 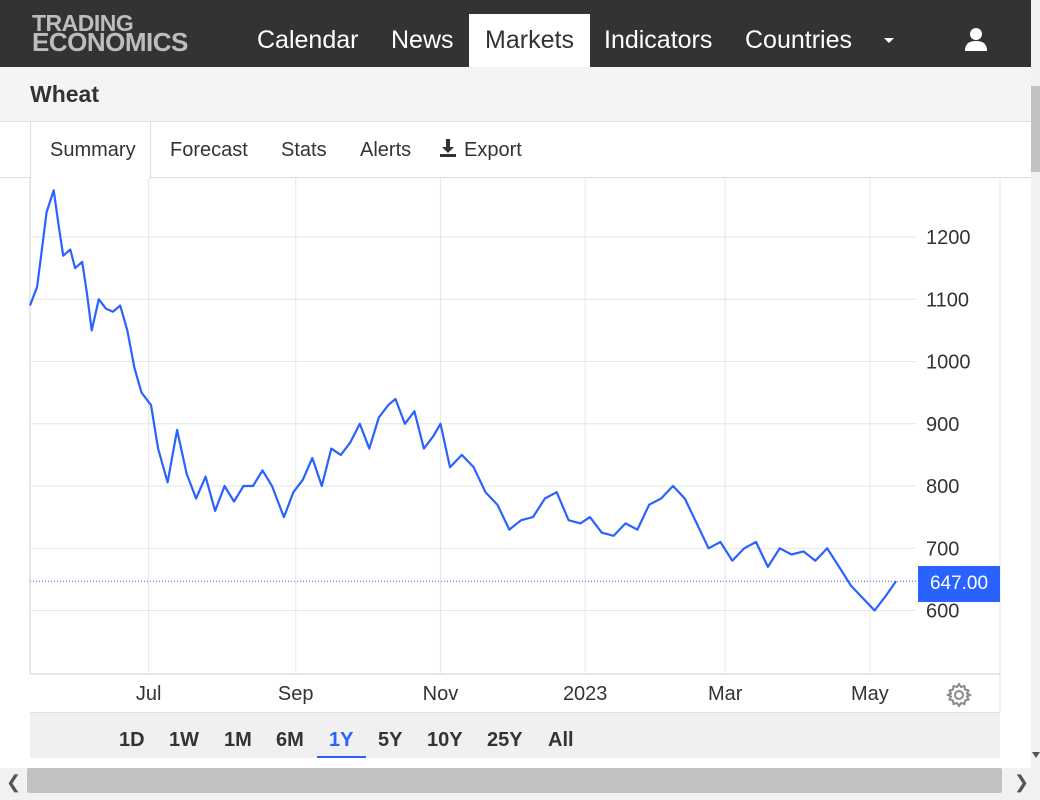 I want to click on vertical-scrollbar-thumb, so click(x=1035, y=129).